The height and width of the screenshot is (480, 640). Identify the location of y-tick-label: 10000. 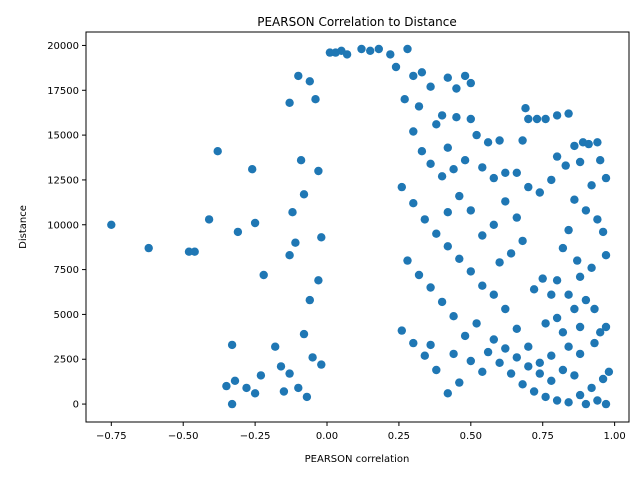
(63, 225).